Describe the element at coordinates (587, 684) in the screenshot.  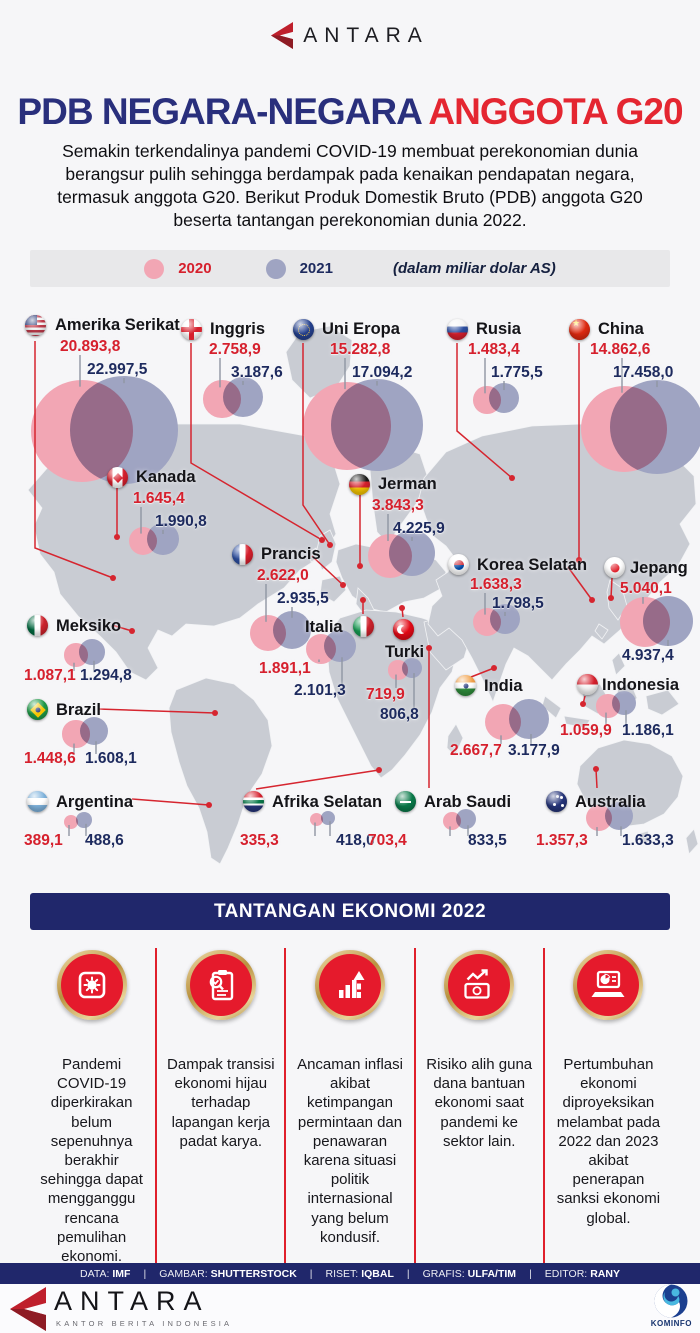
I see `flag-id-icon` at that location.